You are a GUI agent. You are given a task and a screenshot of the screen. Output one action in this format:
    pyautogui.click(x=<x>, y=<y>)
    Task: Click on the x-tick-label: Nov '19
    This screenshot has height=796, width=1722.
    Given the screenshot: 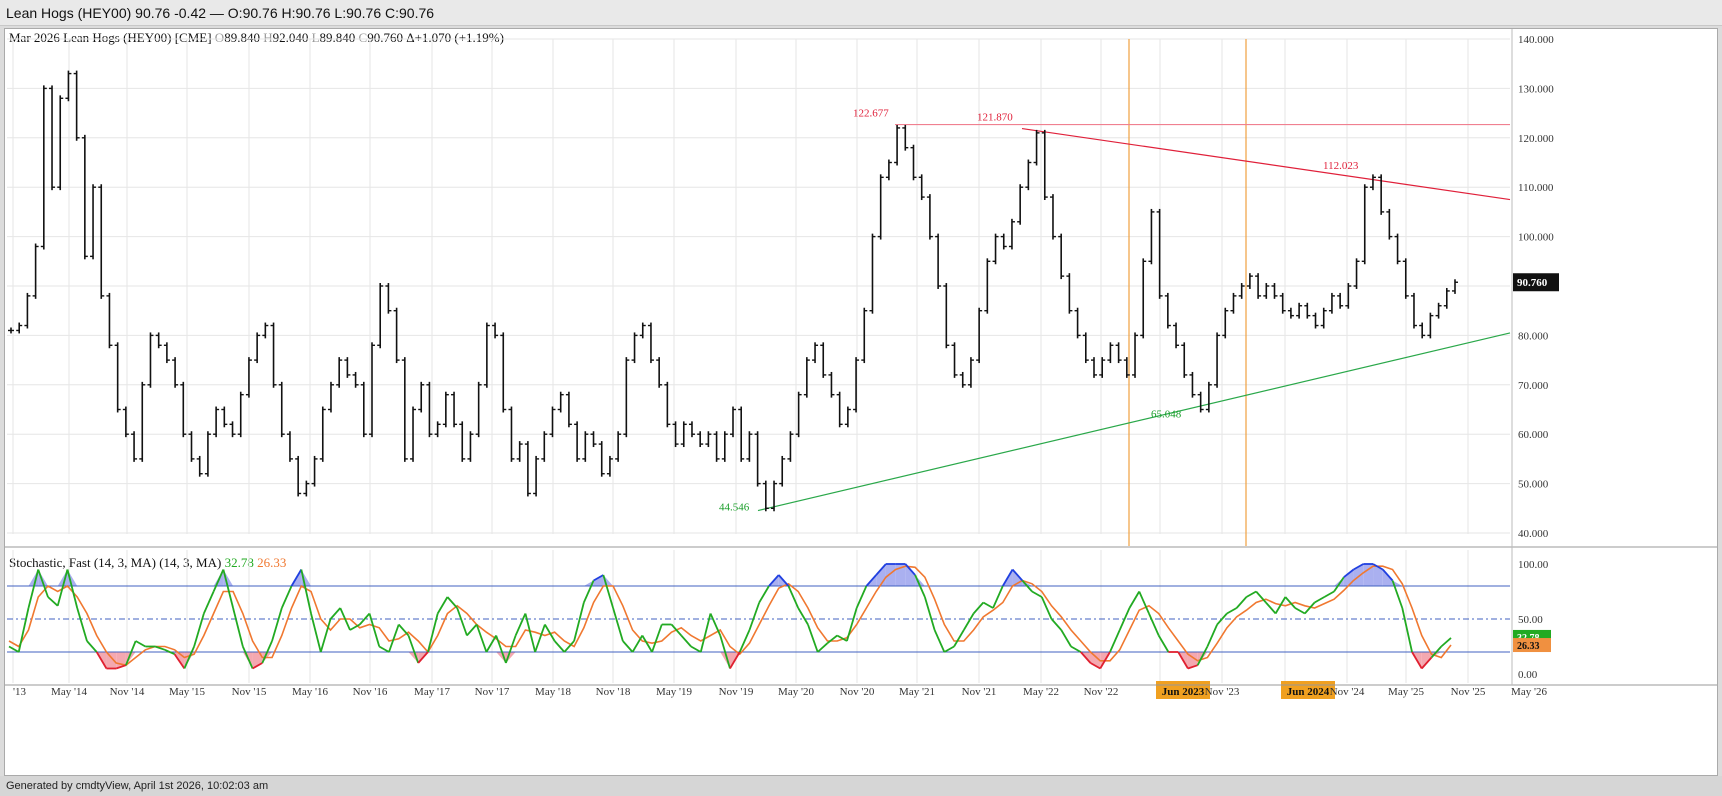 What is the action you would take?
    pyautogui.click(x=736, y=692)
    